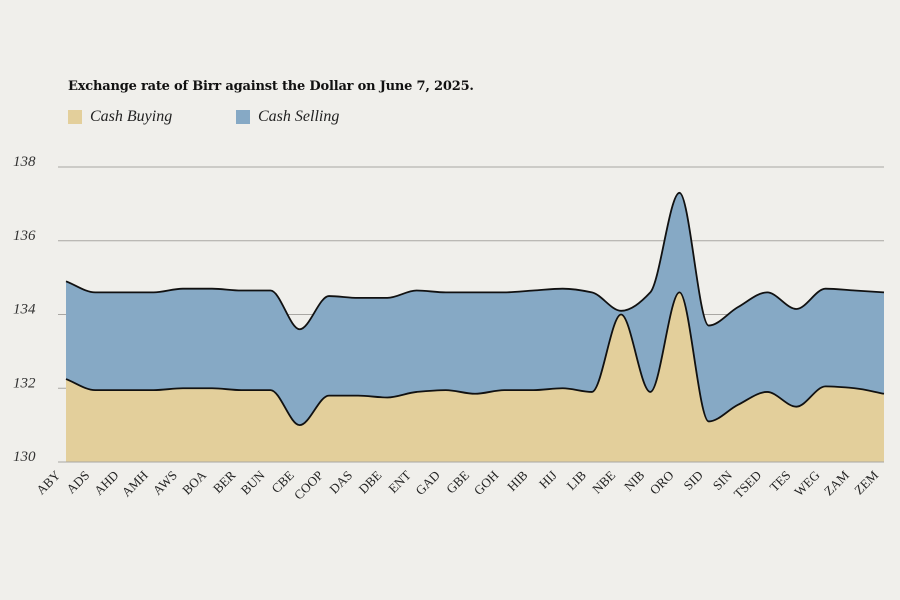 This screenshot has width=900, height=600. I want to click on x-tick-label-goh: GOH, so click(486, 483).